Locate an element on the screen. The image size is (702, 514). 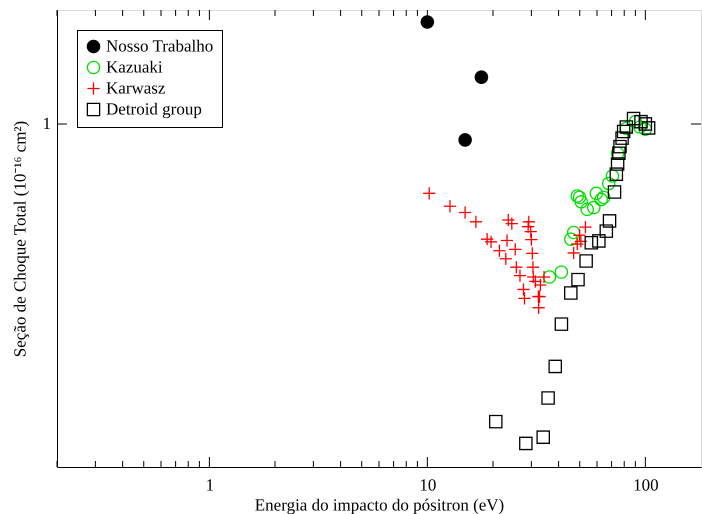
legend-label: Kazuaki is located at coordinates (134, 67).